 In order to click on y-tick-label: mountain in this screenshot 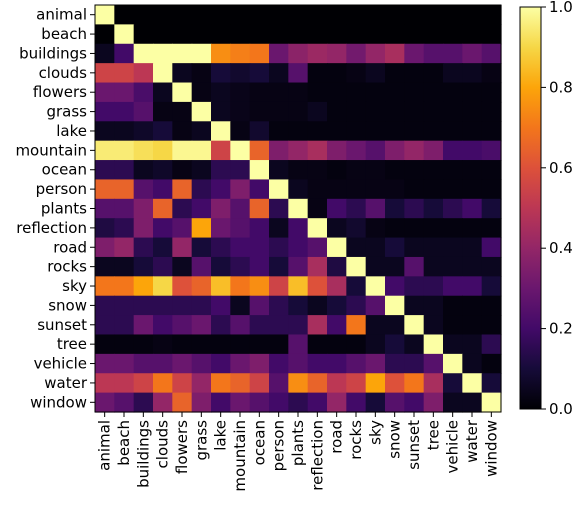, I will do `click(51, 150)`.